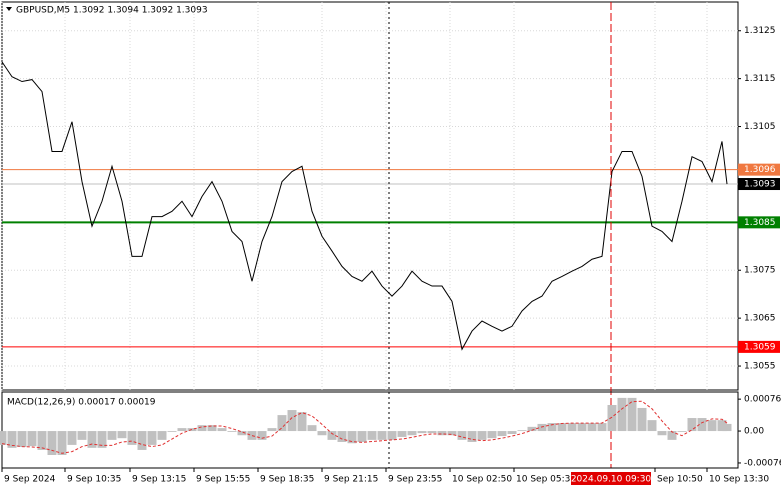 This screenshot has height=489, width=781. Describe the element at coordinates (223, 480) in the screenshot. I see `x-tick-label: 9 Sep 15:55` at that location.